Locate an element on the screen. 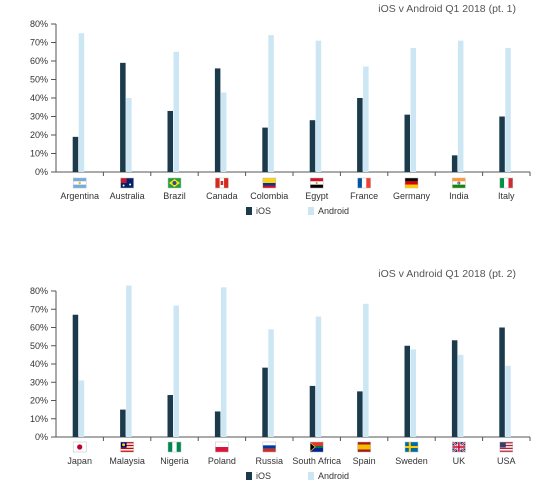 The height and width of the screenshot is (484, 553). ios-bar-argentina is located at coordinates (75, 154).